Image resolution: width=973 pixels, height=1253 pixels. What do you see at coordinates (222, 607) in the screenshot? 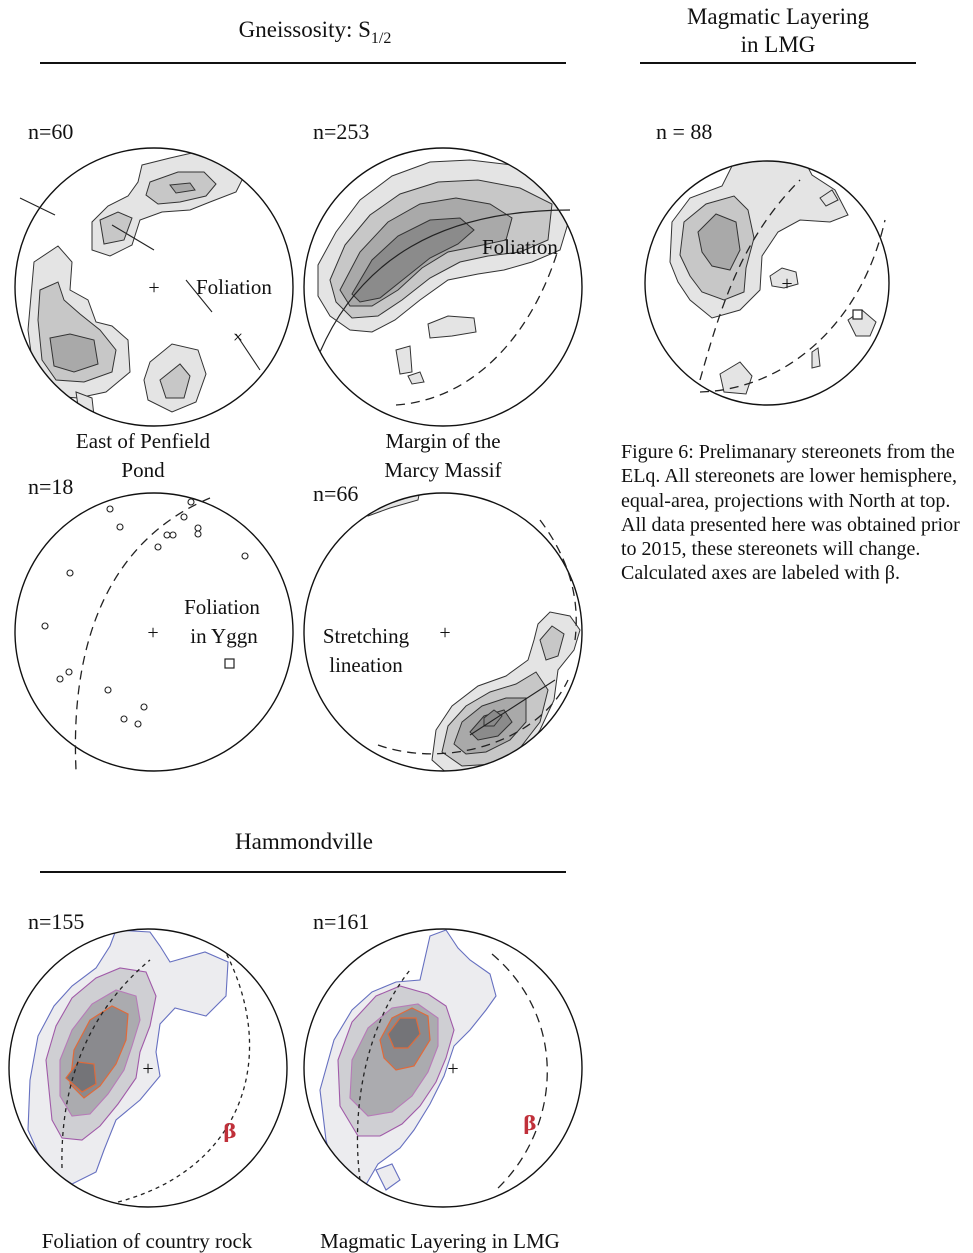
I see `inner-label-line1: Foliation` at bounding box center [222, 607].